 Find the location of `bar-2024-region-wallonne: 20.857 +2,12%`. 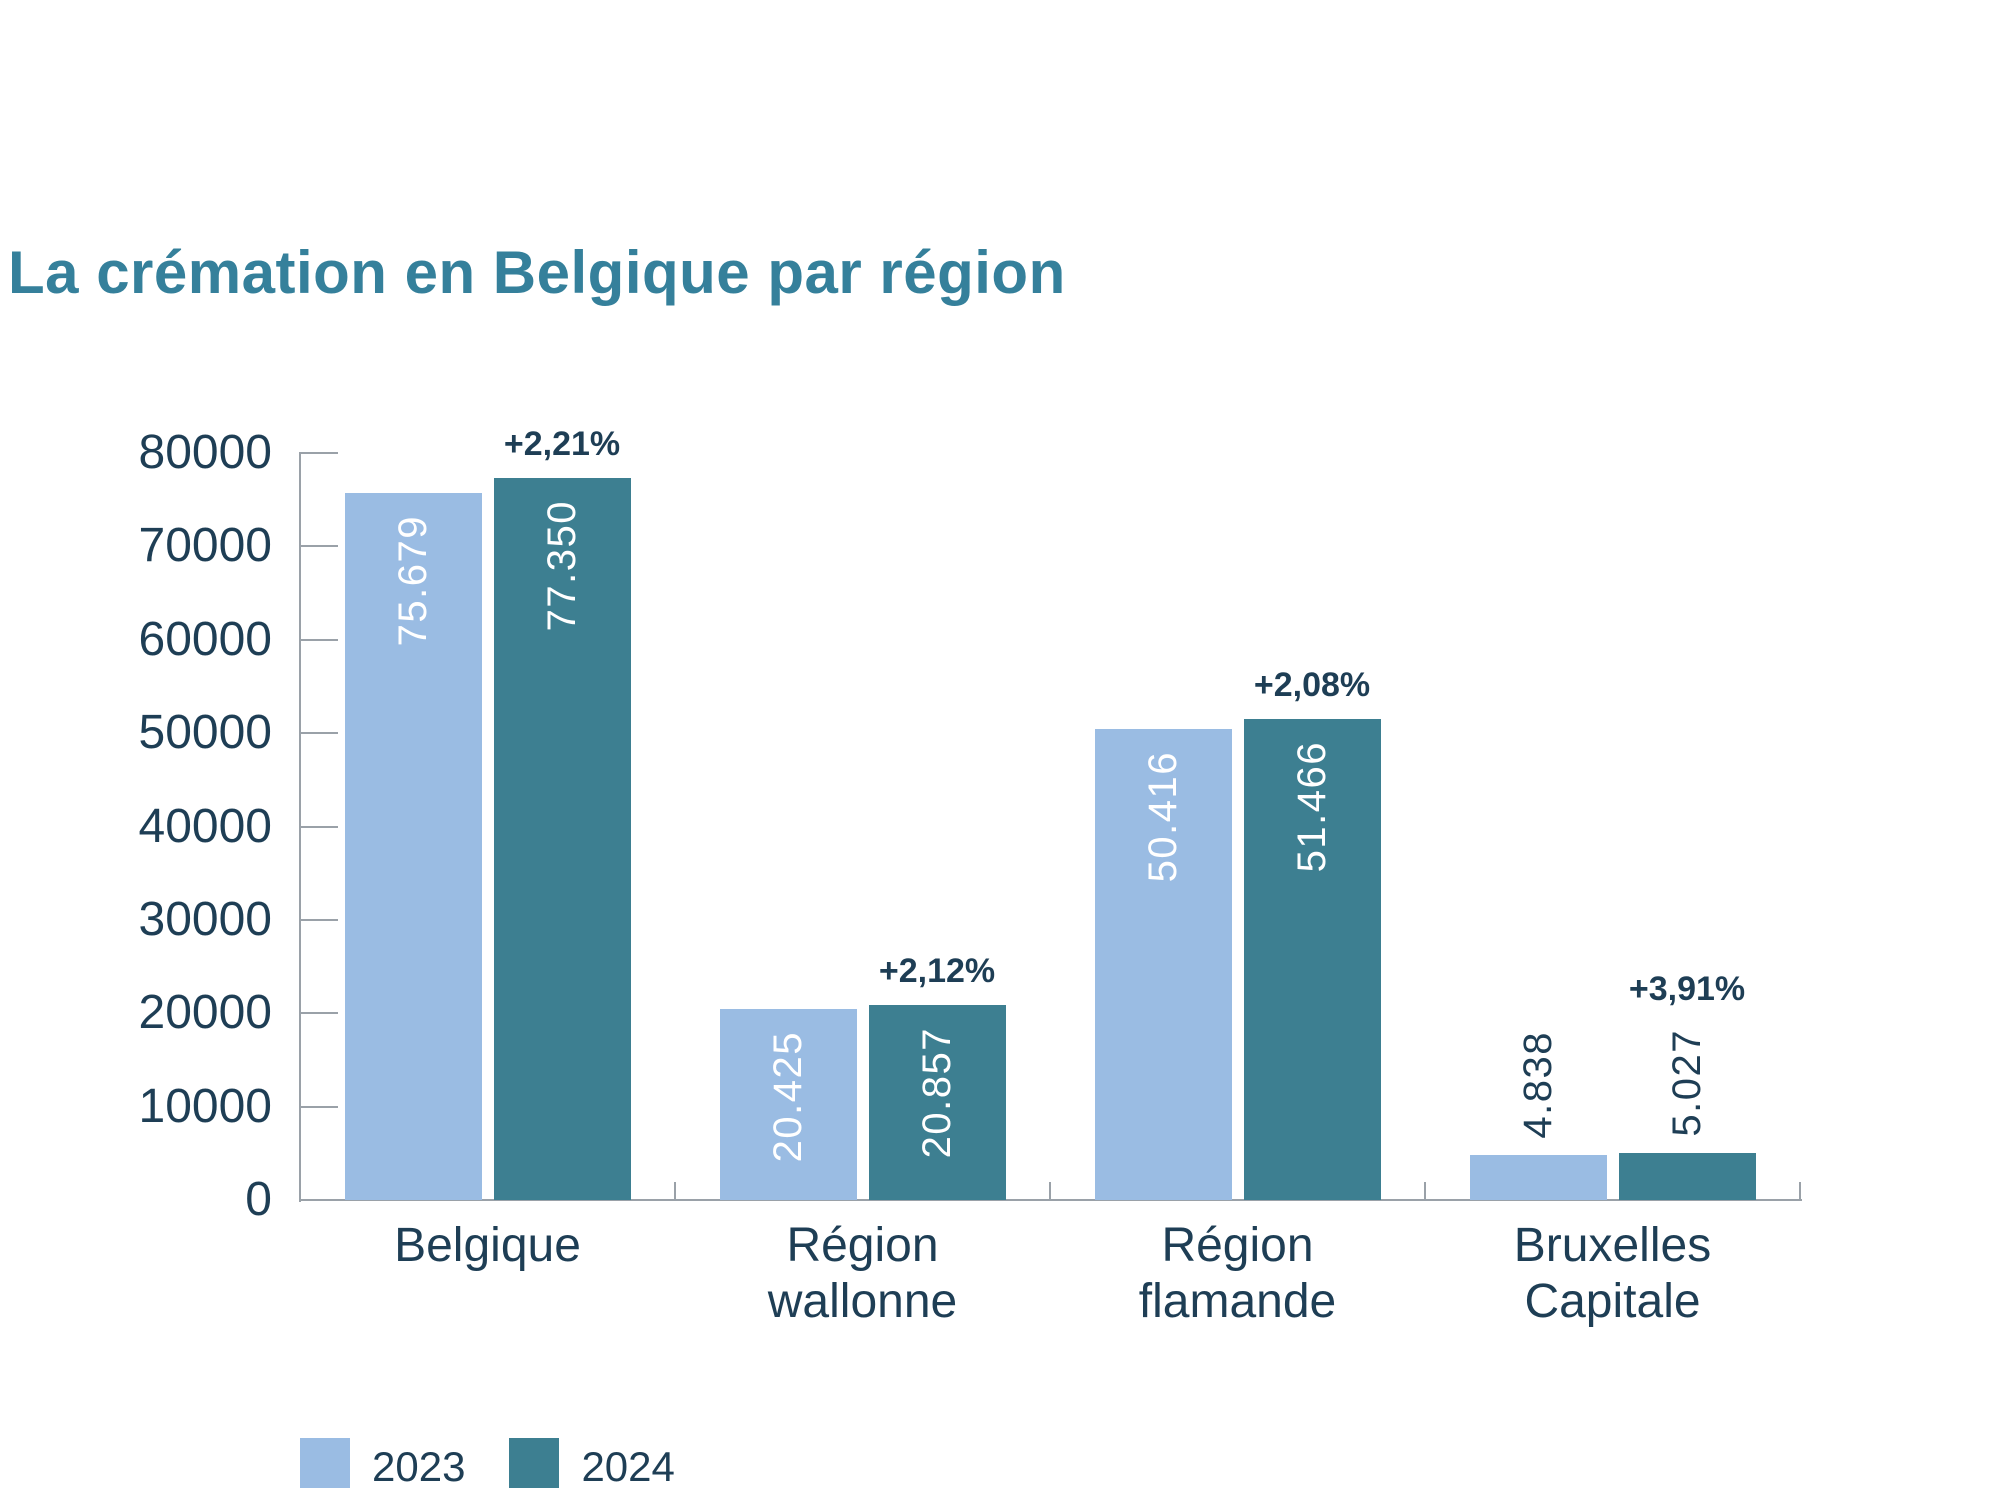

bar-2024-region-wallonne: 20.857 +2,12% is located at coordinates (937, 1076).